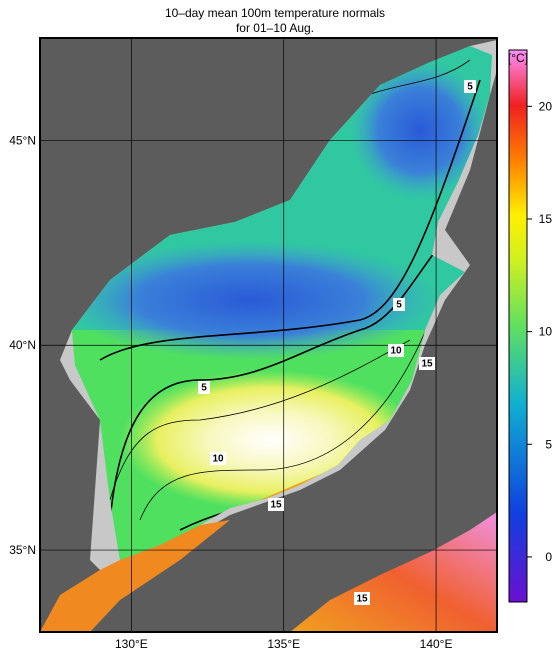 The height and width of the screenshot is (662, 558). I want to click on colorbar-tick-label: 0, so click(548, 557).